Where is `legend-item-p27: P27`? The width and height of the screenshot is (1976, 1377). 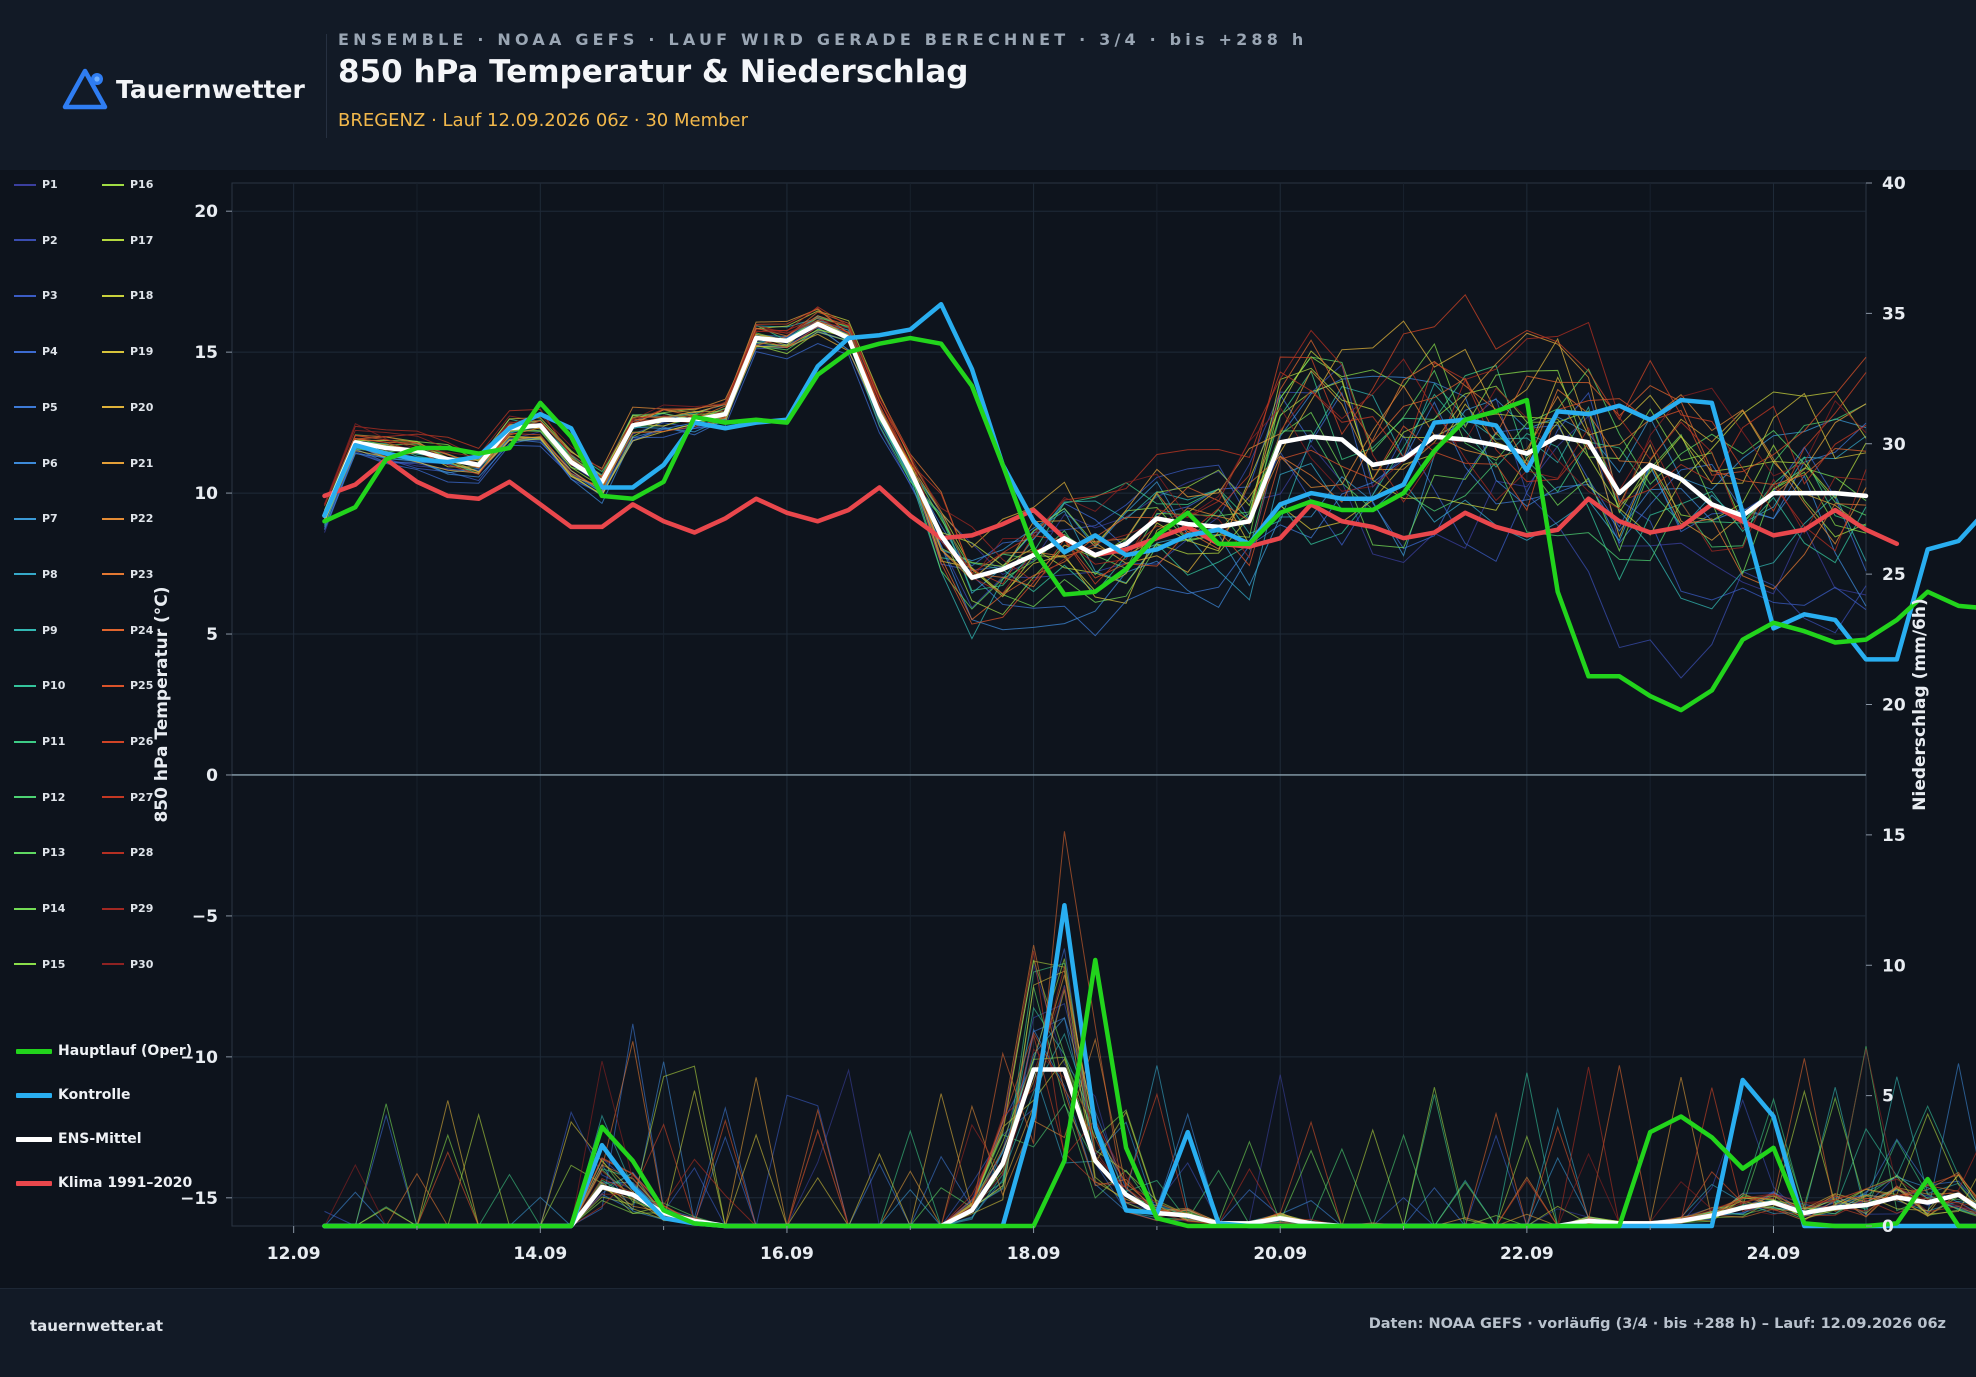 legend-item-p27: P27 is located at coordinates (127, 797).